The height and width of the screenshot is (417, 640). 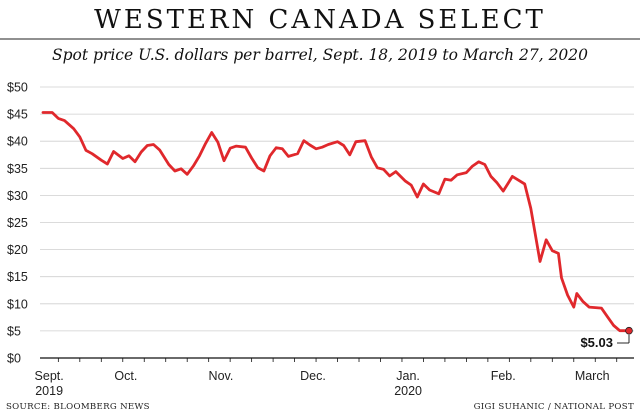 I want to click on annotation-layer: $5.03, so click(x=606, y=338).